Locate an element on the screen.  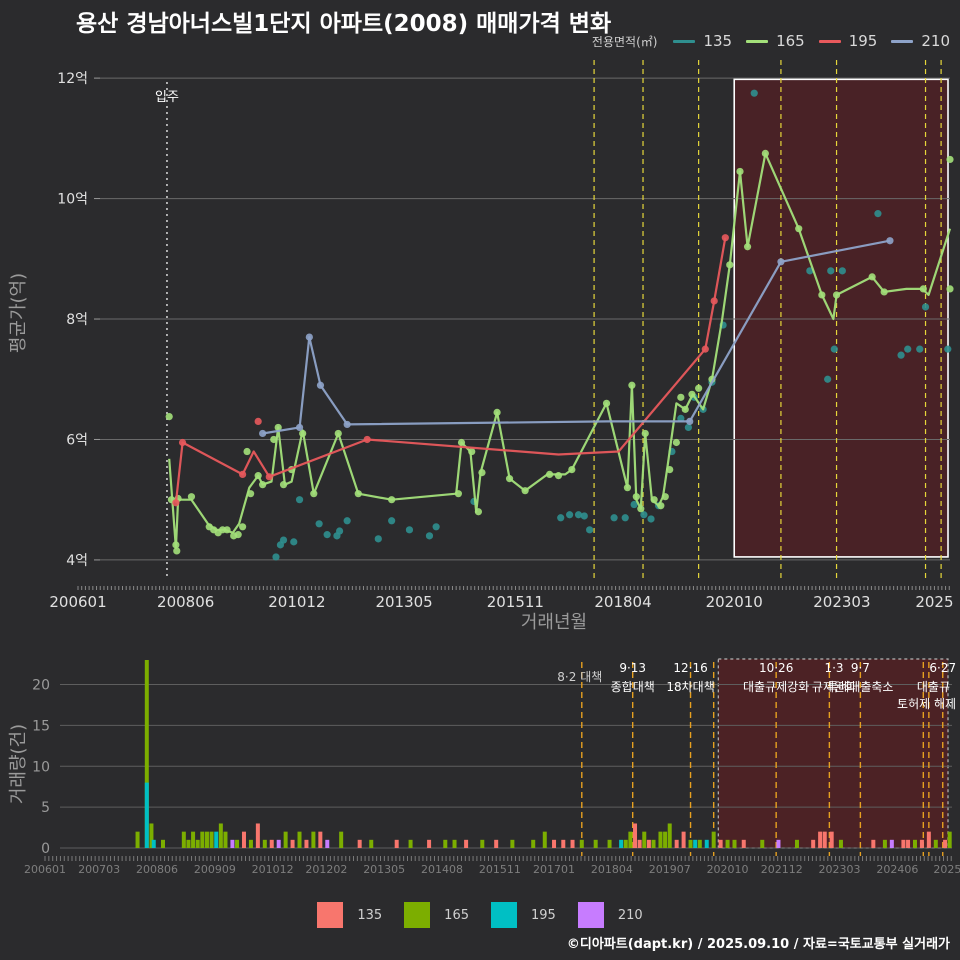
volume-legend-label-195: 195 is located at coordinates (543, 915).